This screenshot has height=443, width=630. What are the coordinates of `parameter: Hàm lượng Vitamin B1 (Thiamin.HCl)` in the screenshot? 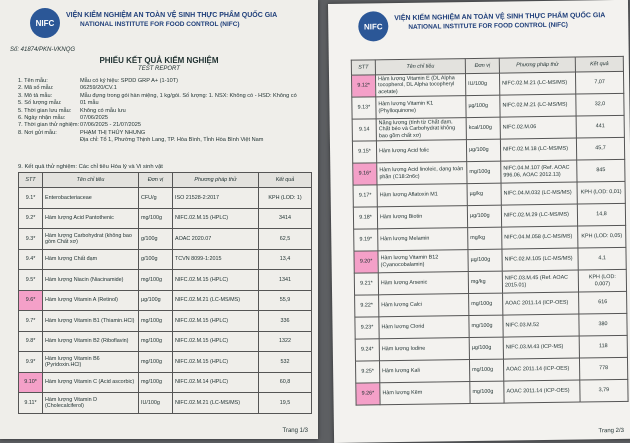 It's located at (90, 321).